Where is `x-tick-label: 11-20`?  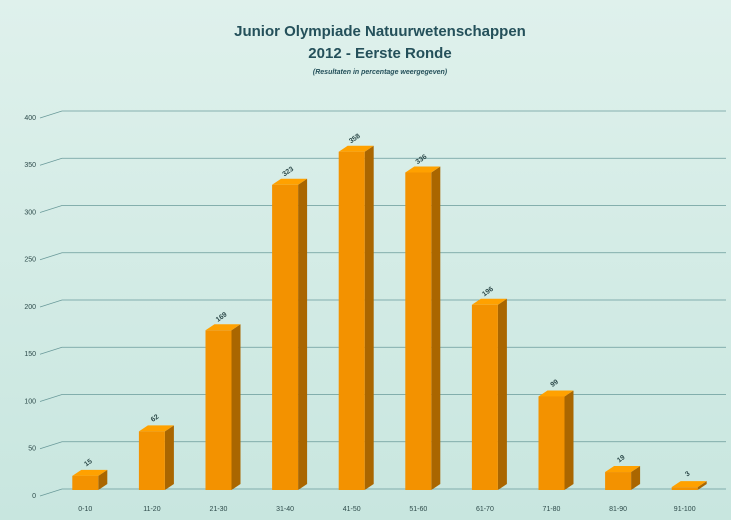 x-tick-label: 11-20 is located at coordinates (151, 509).